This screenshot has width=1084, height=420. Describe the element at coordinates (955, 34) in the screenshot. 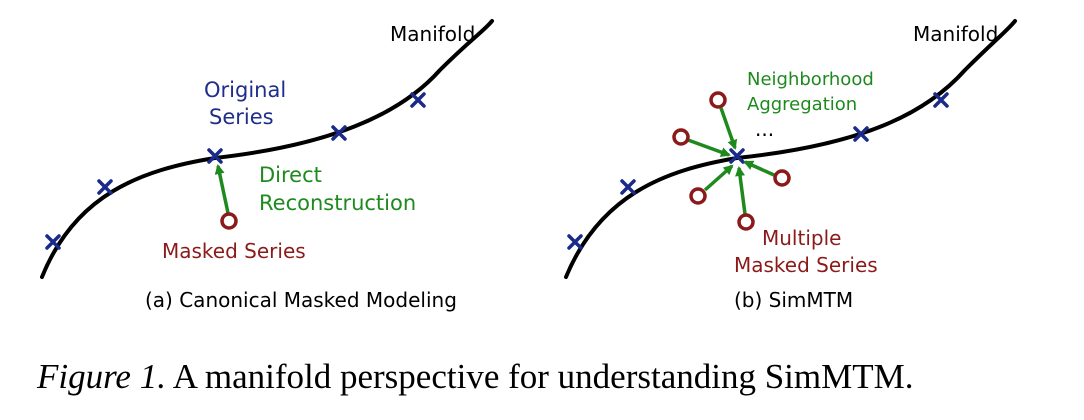

I see `manifold-label-b: Manifold` at that location.